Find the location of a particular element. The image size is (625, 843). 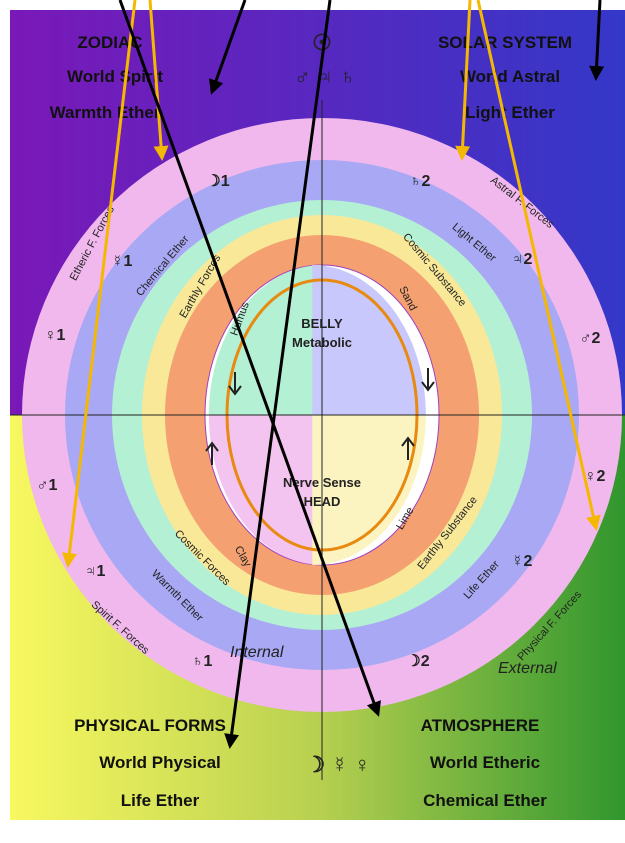

label: Life Ether is located at coordinates (160, 800).